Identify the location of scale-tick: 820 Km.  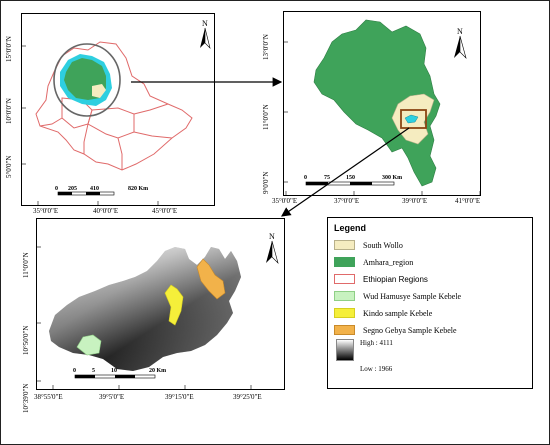
(138, 189).